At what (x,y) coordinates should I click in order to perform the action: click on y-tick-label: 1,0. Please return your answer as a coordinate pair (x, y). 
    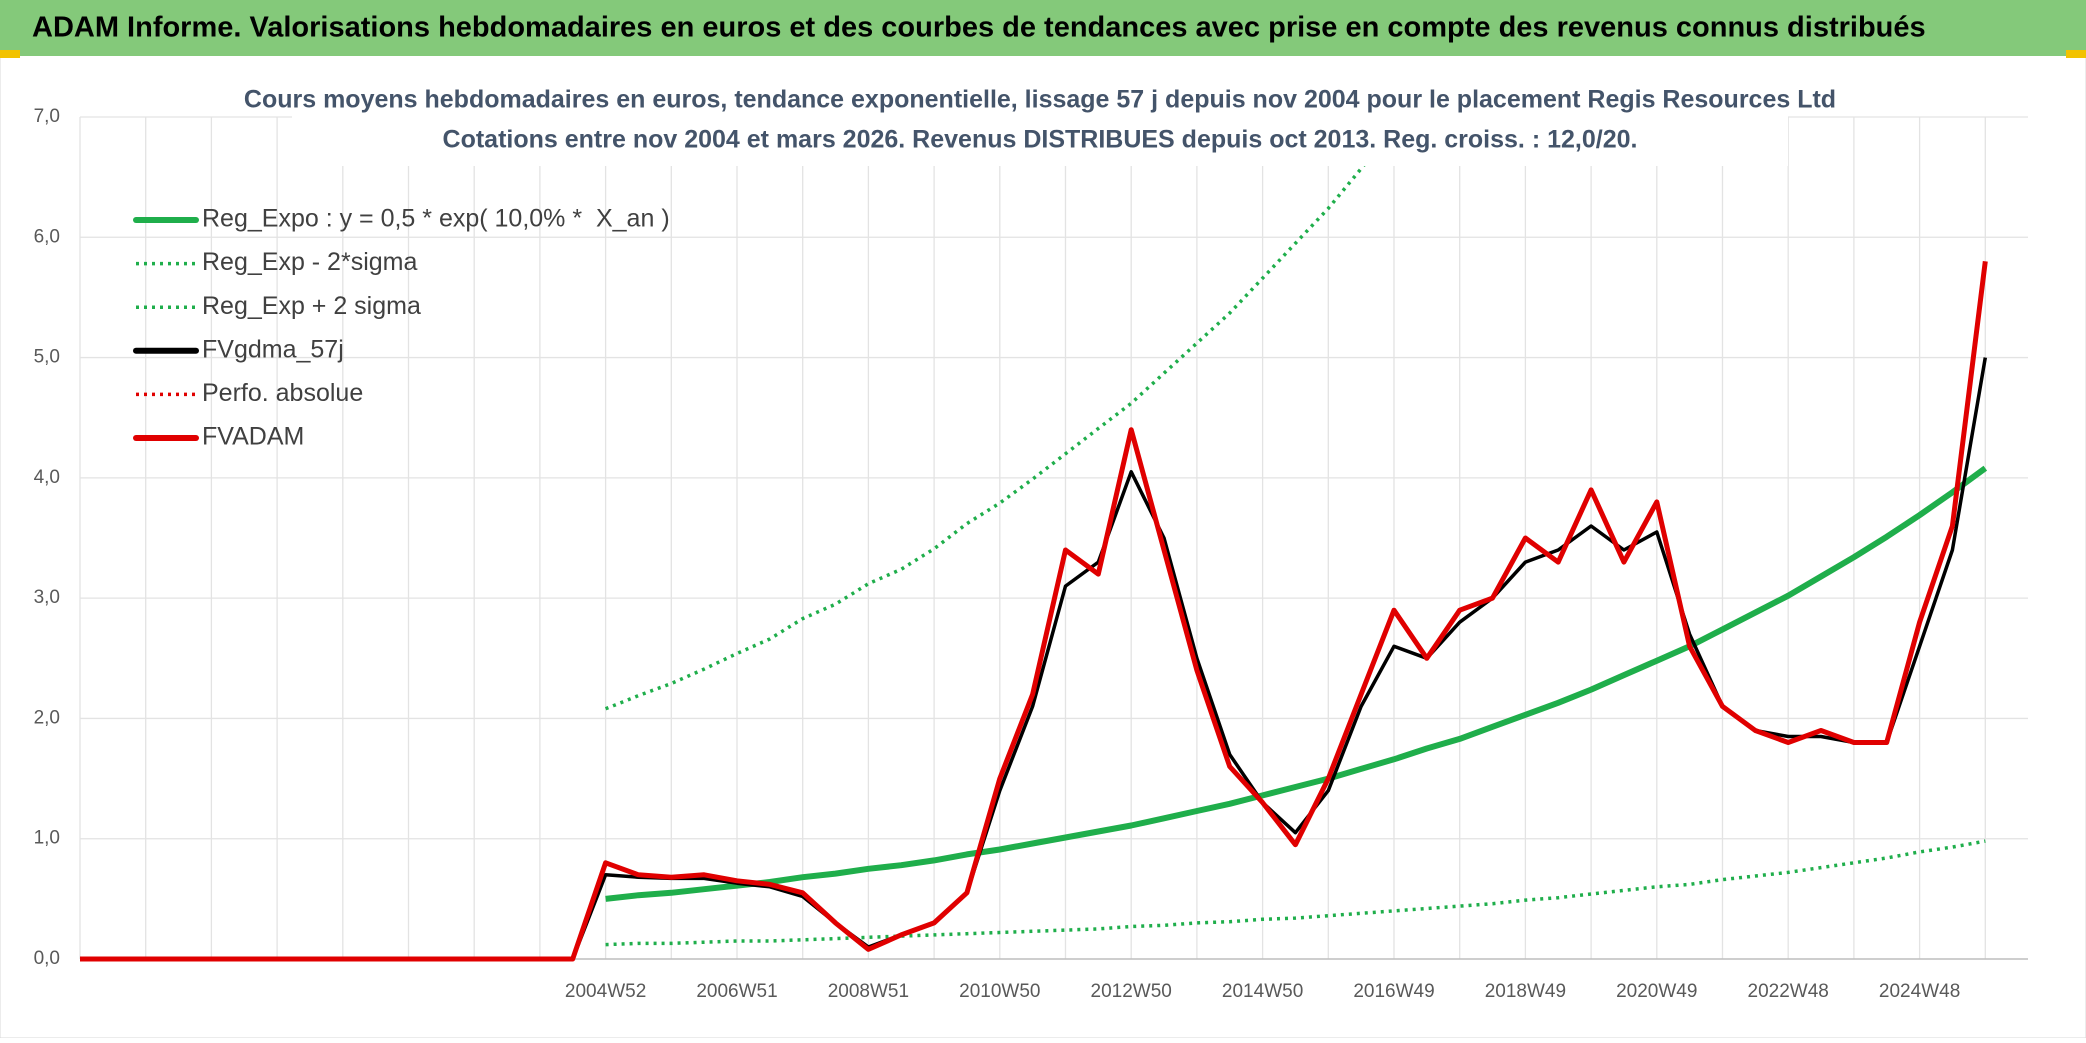
    Looking at the image, I should click on (47, 838).